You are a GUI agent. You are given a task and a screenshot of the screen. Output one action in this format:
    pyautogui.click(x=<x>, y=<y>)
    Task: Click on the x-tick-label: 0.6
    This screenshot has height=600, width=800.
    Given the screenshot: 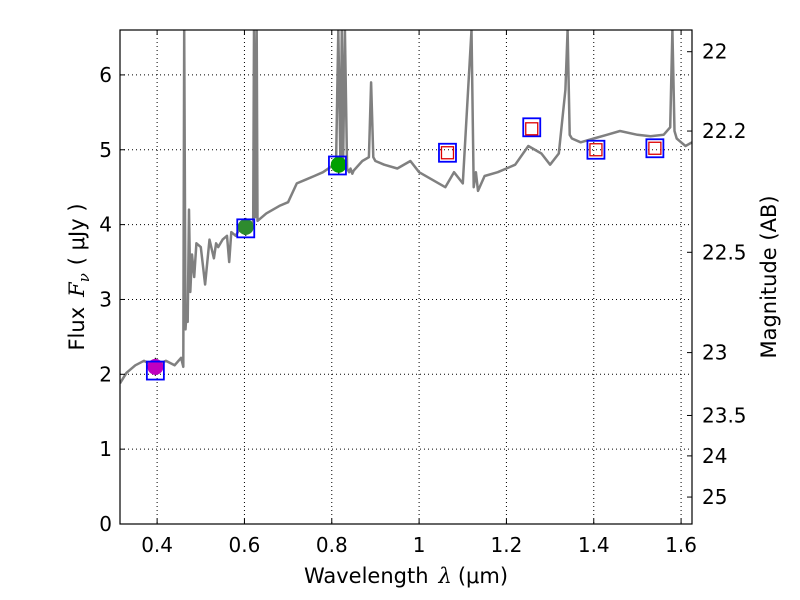 What is the action you would take?
    pyautogui.click(x=245, y=545)
    